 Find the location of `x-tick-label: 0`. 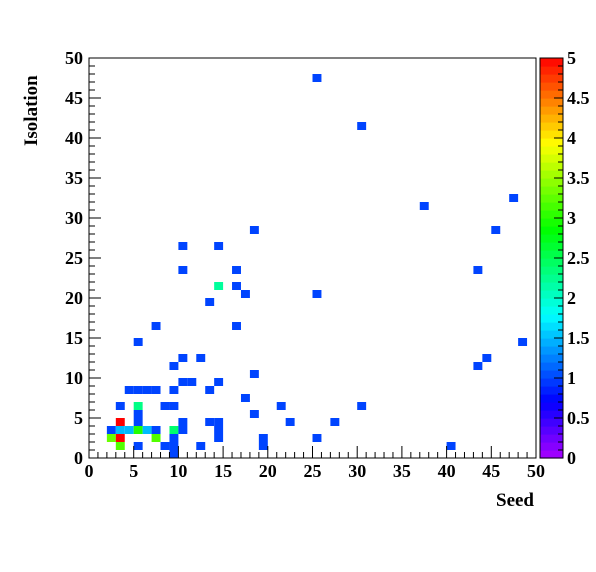

x-tick-label: 0 is located at coordinates (89, 471).